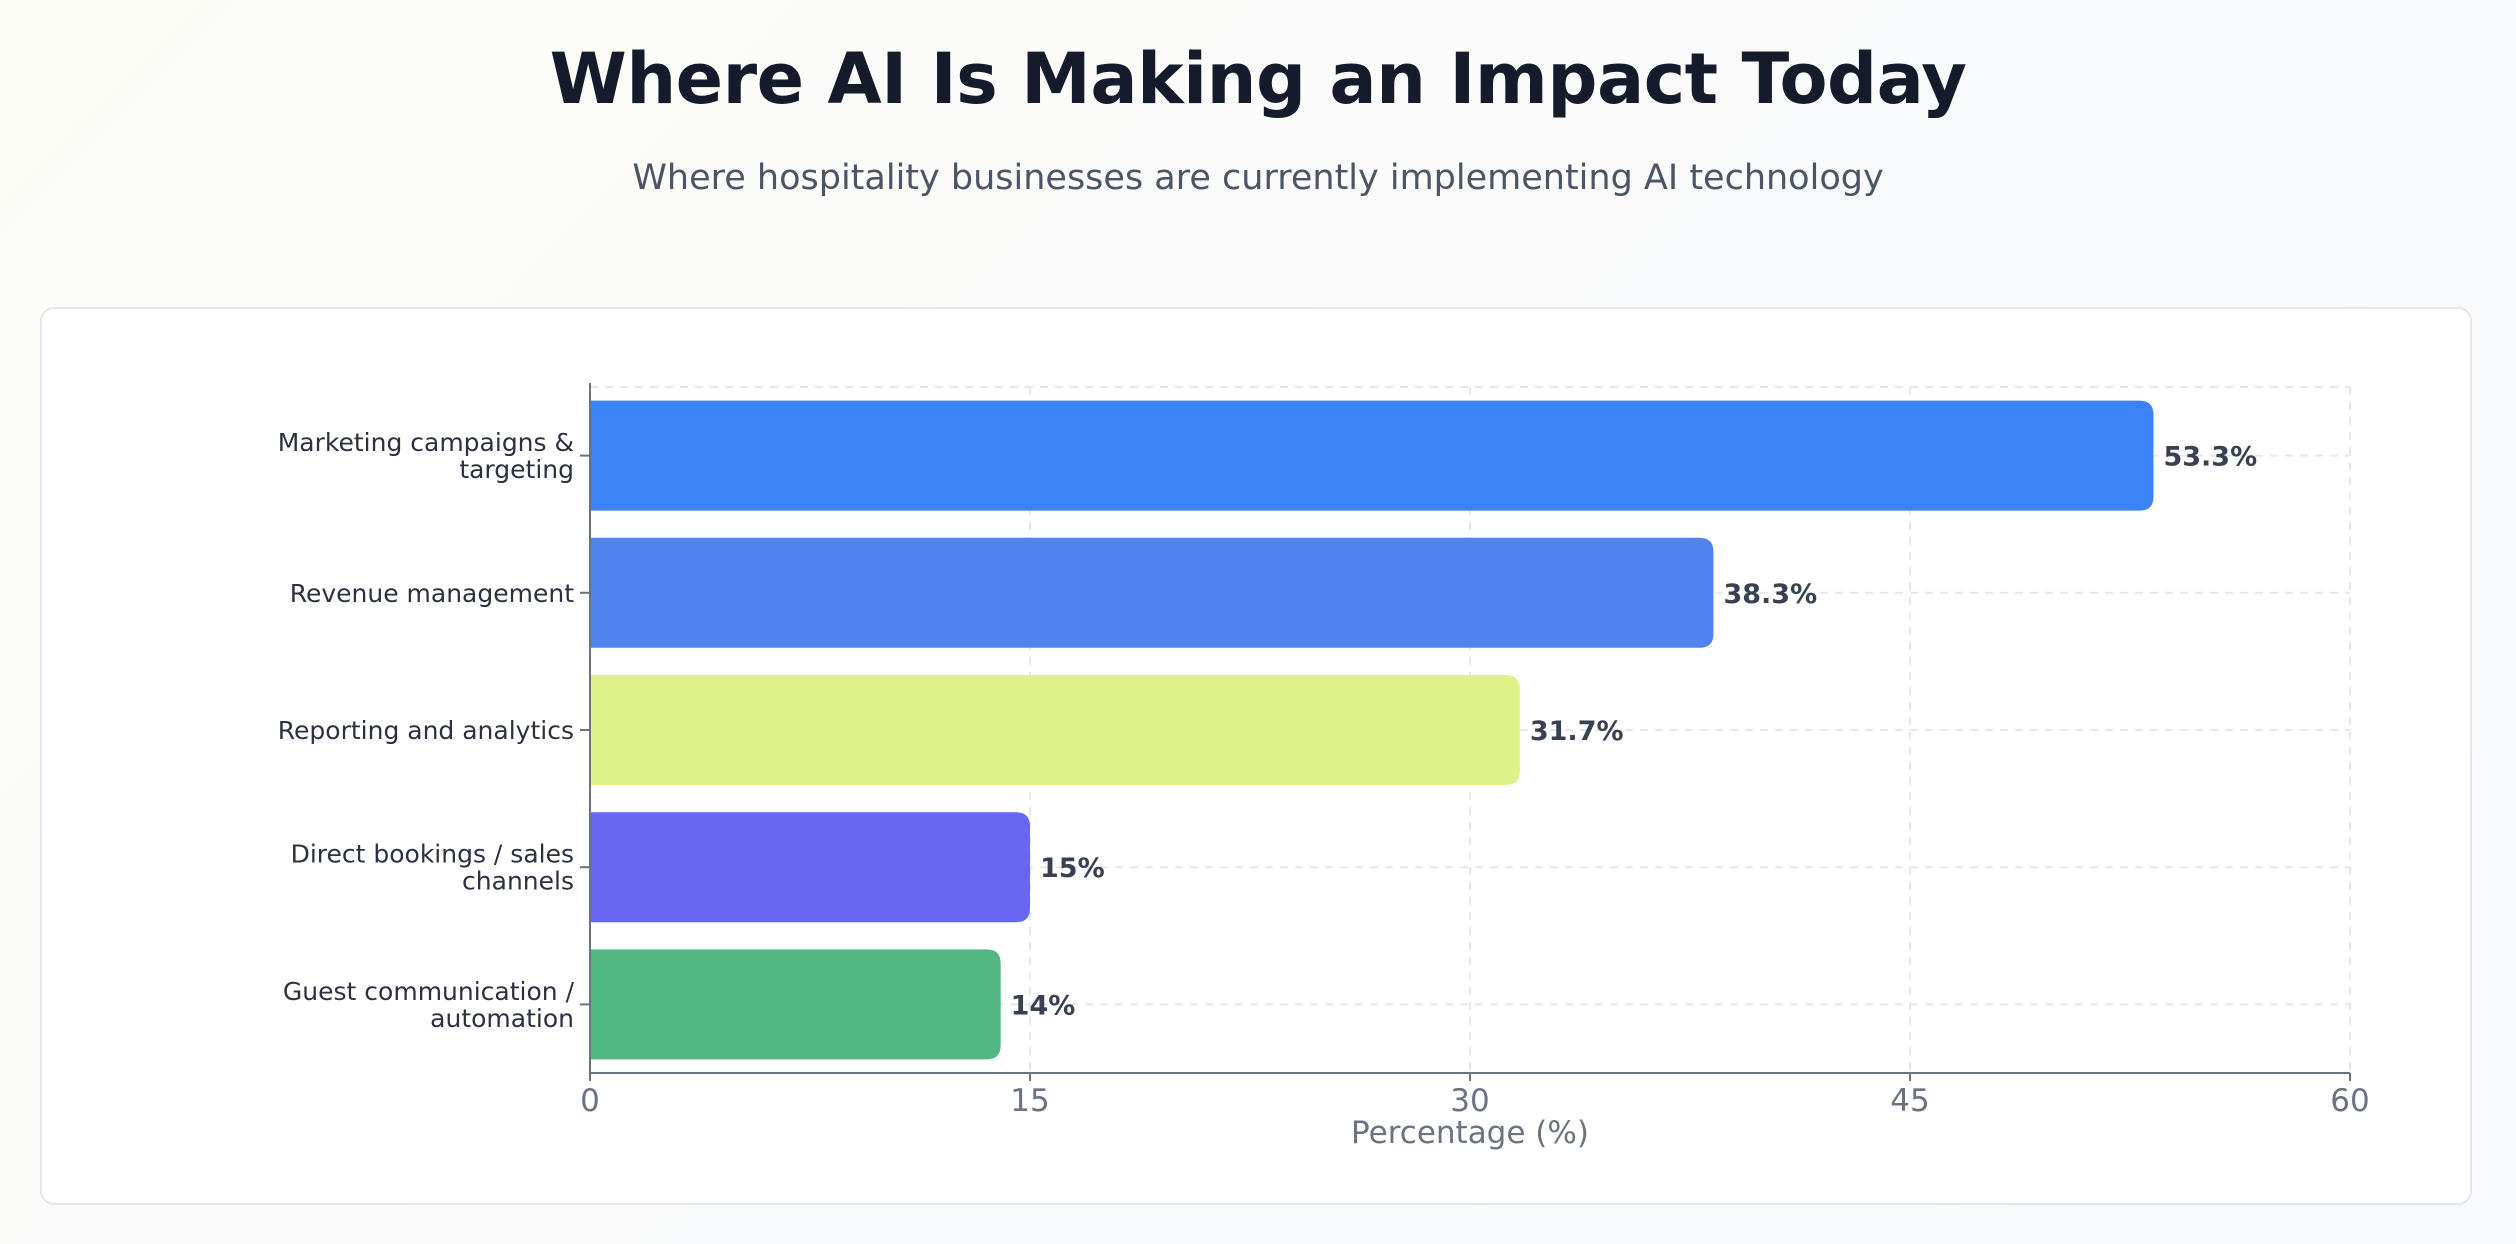 This screenshot has width=2516, height=1244. Describe the element at coordinates (426, 730) in the screenshot. I see `category-label: Reporting and analytics` at that location.